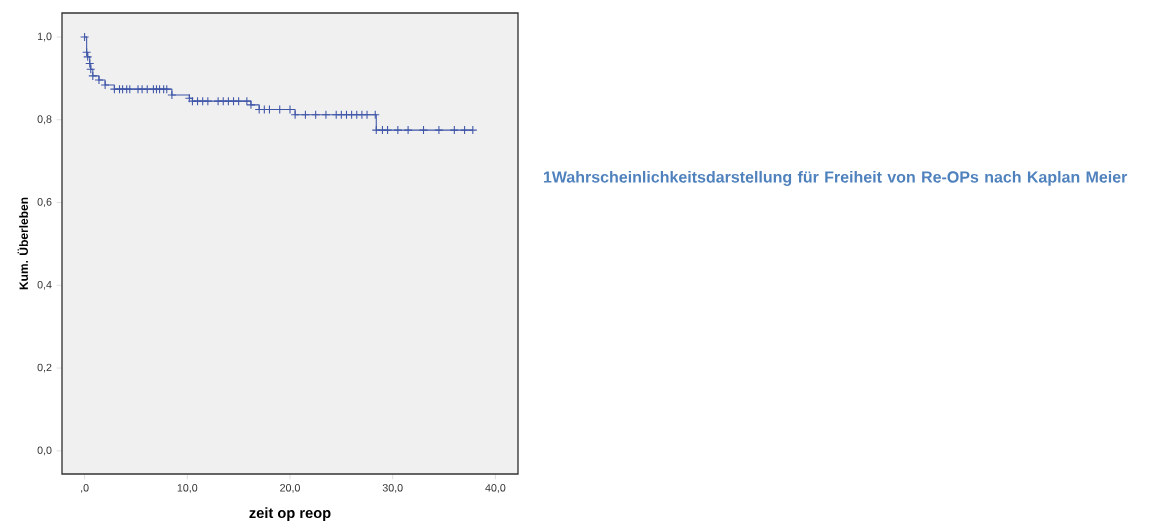 The image size is (1165, 525). I want to click on y-tick-label: 0,2, so click(44, 368).